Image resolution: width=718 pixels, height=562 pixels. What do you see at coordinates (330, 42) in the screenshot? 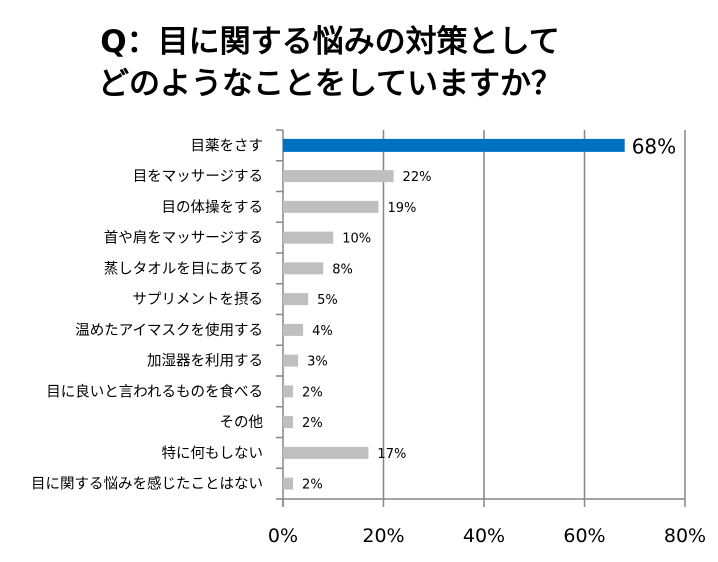
I see `chart-title-line-1: Q：目に関する悩みの対策として` at bounding box center [330, 42].